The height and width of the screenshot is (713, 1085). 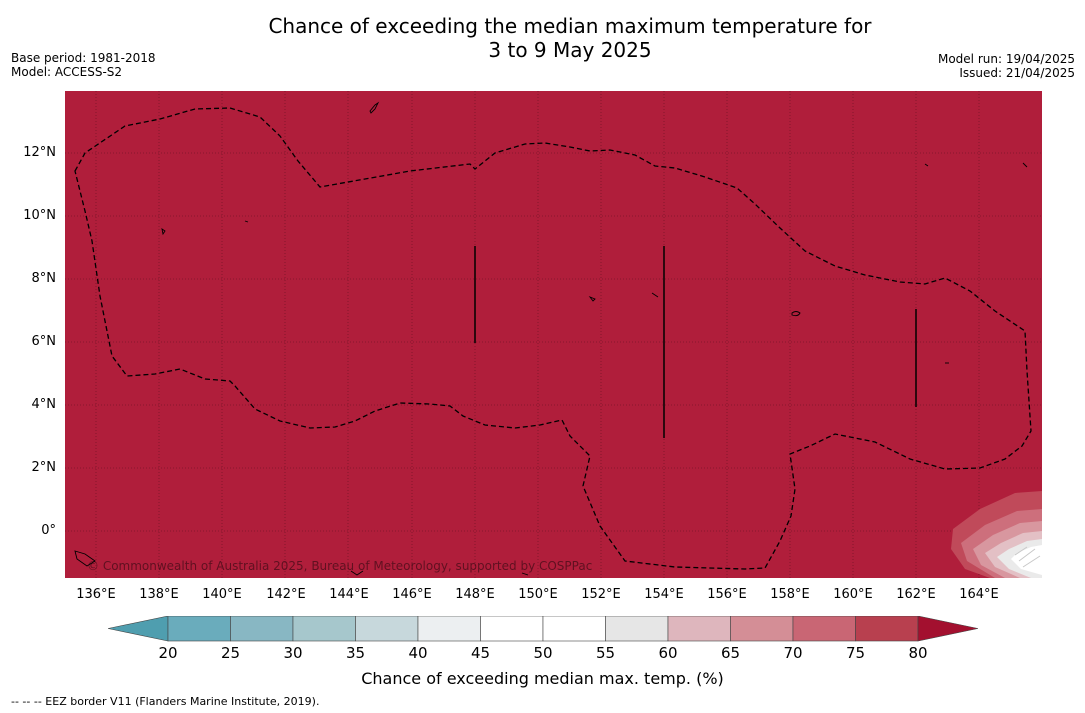 What do you see at coordinates (138, 628) in the screenshot?
I see `colorbar-under-arrow` at bounding box center [138, 628].